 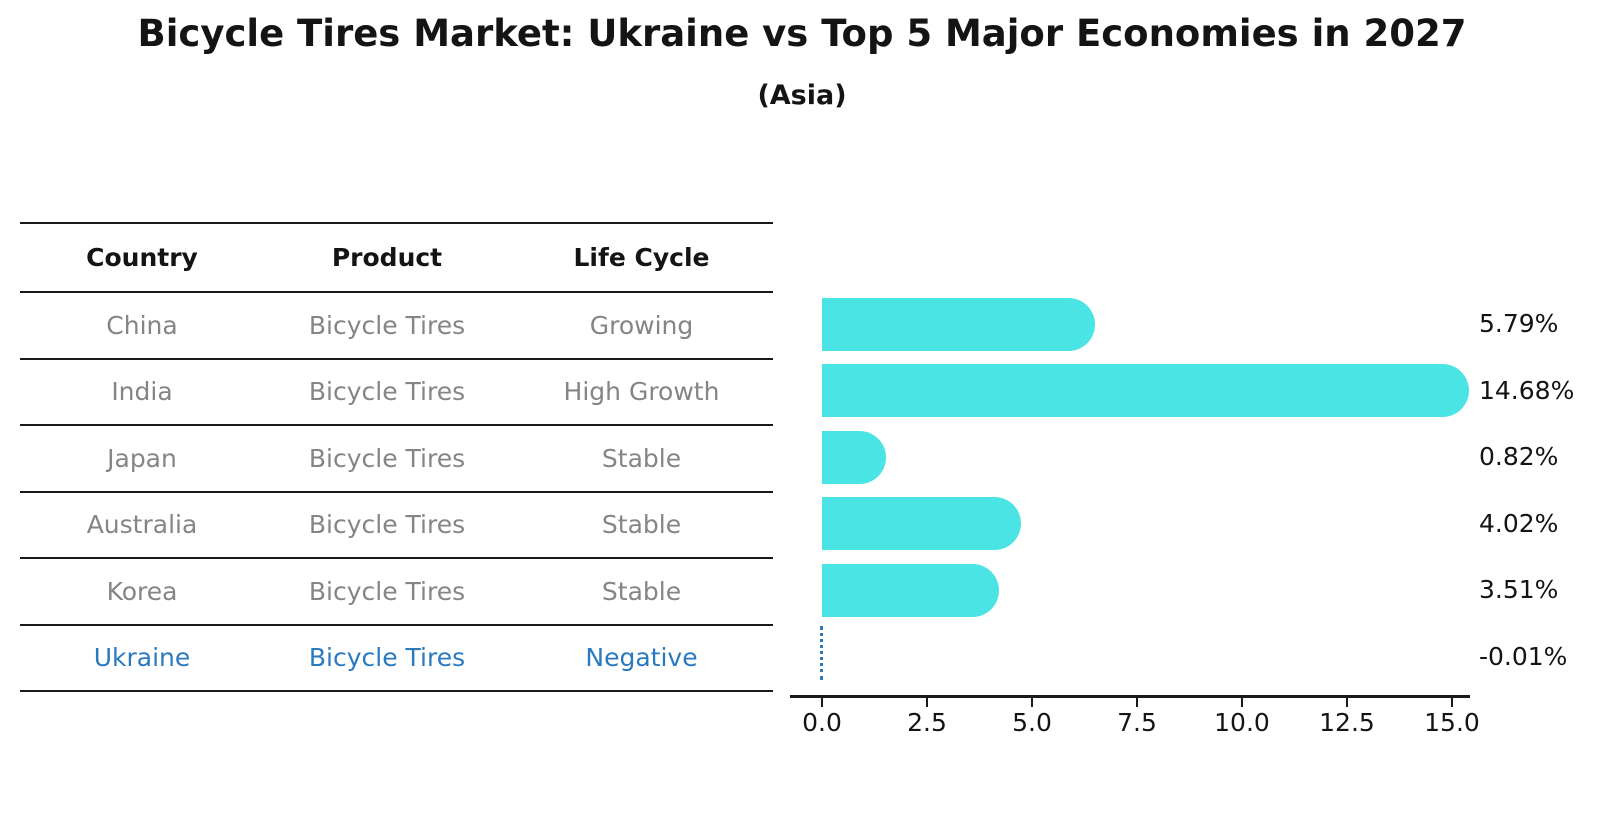 I want to click on table-row-india: India Bicycle Tires High Growth, so click(x=396, y=393).